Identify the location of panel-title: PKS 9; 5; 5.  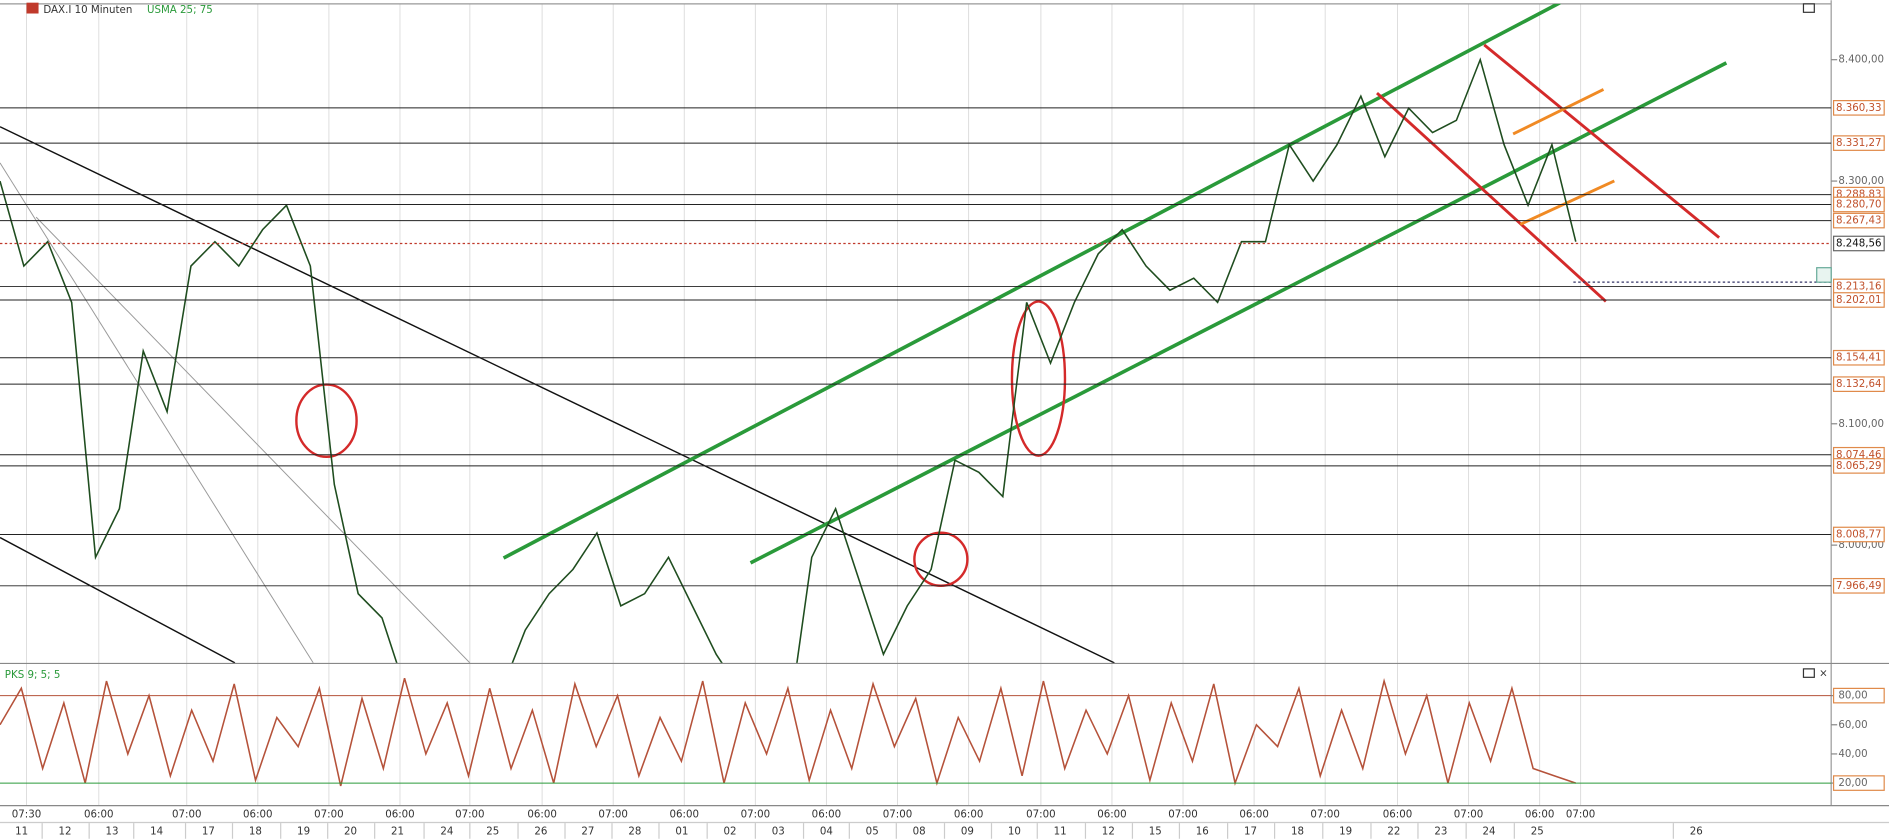
(33, 675).